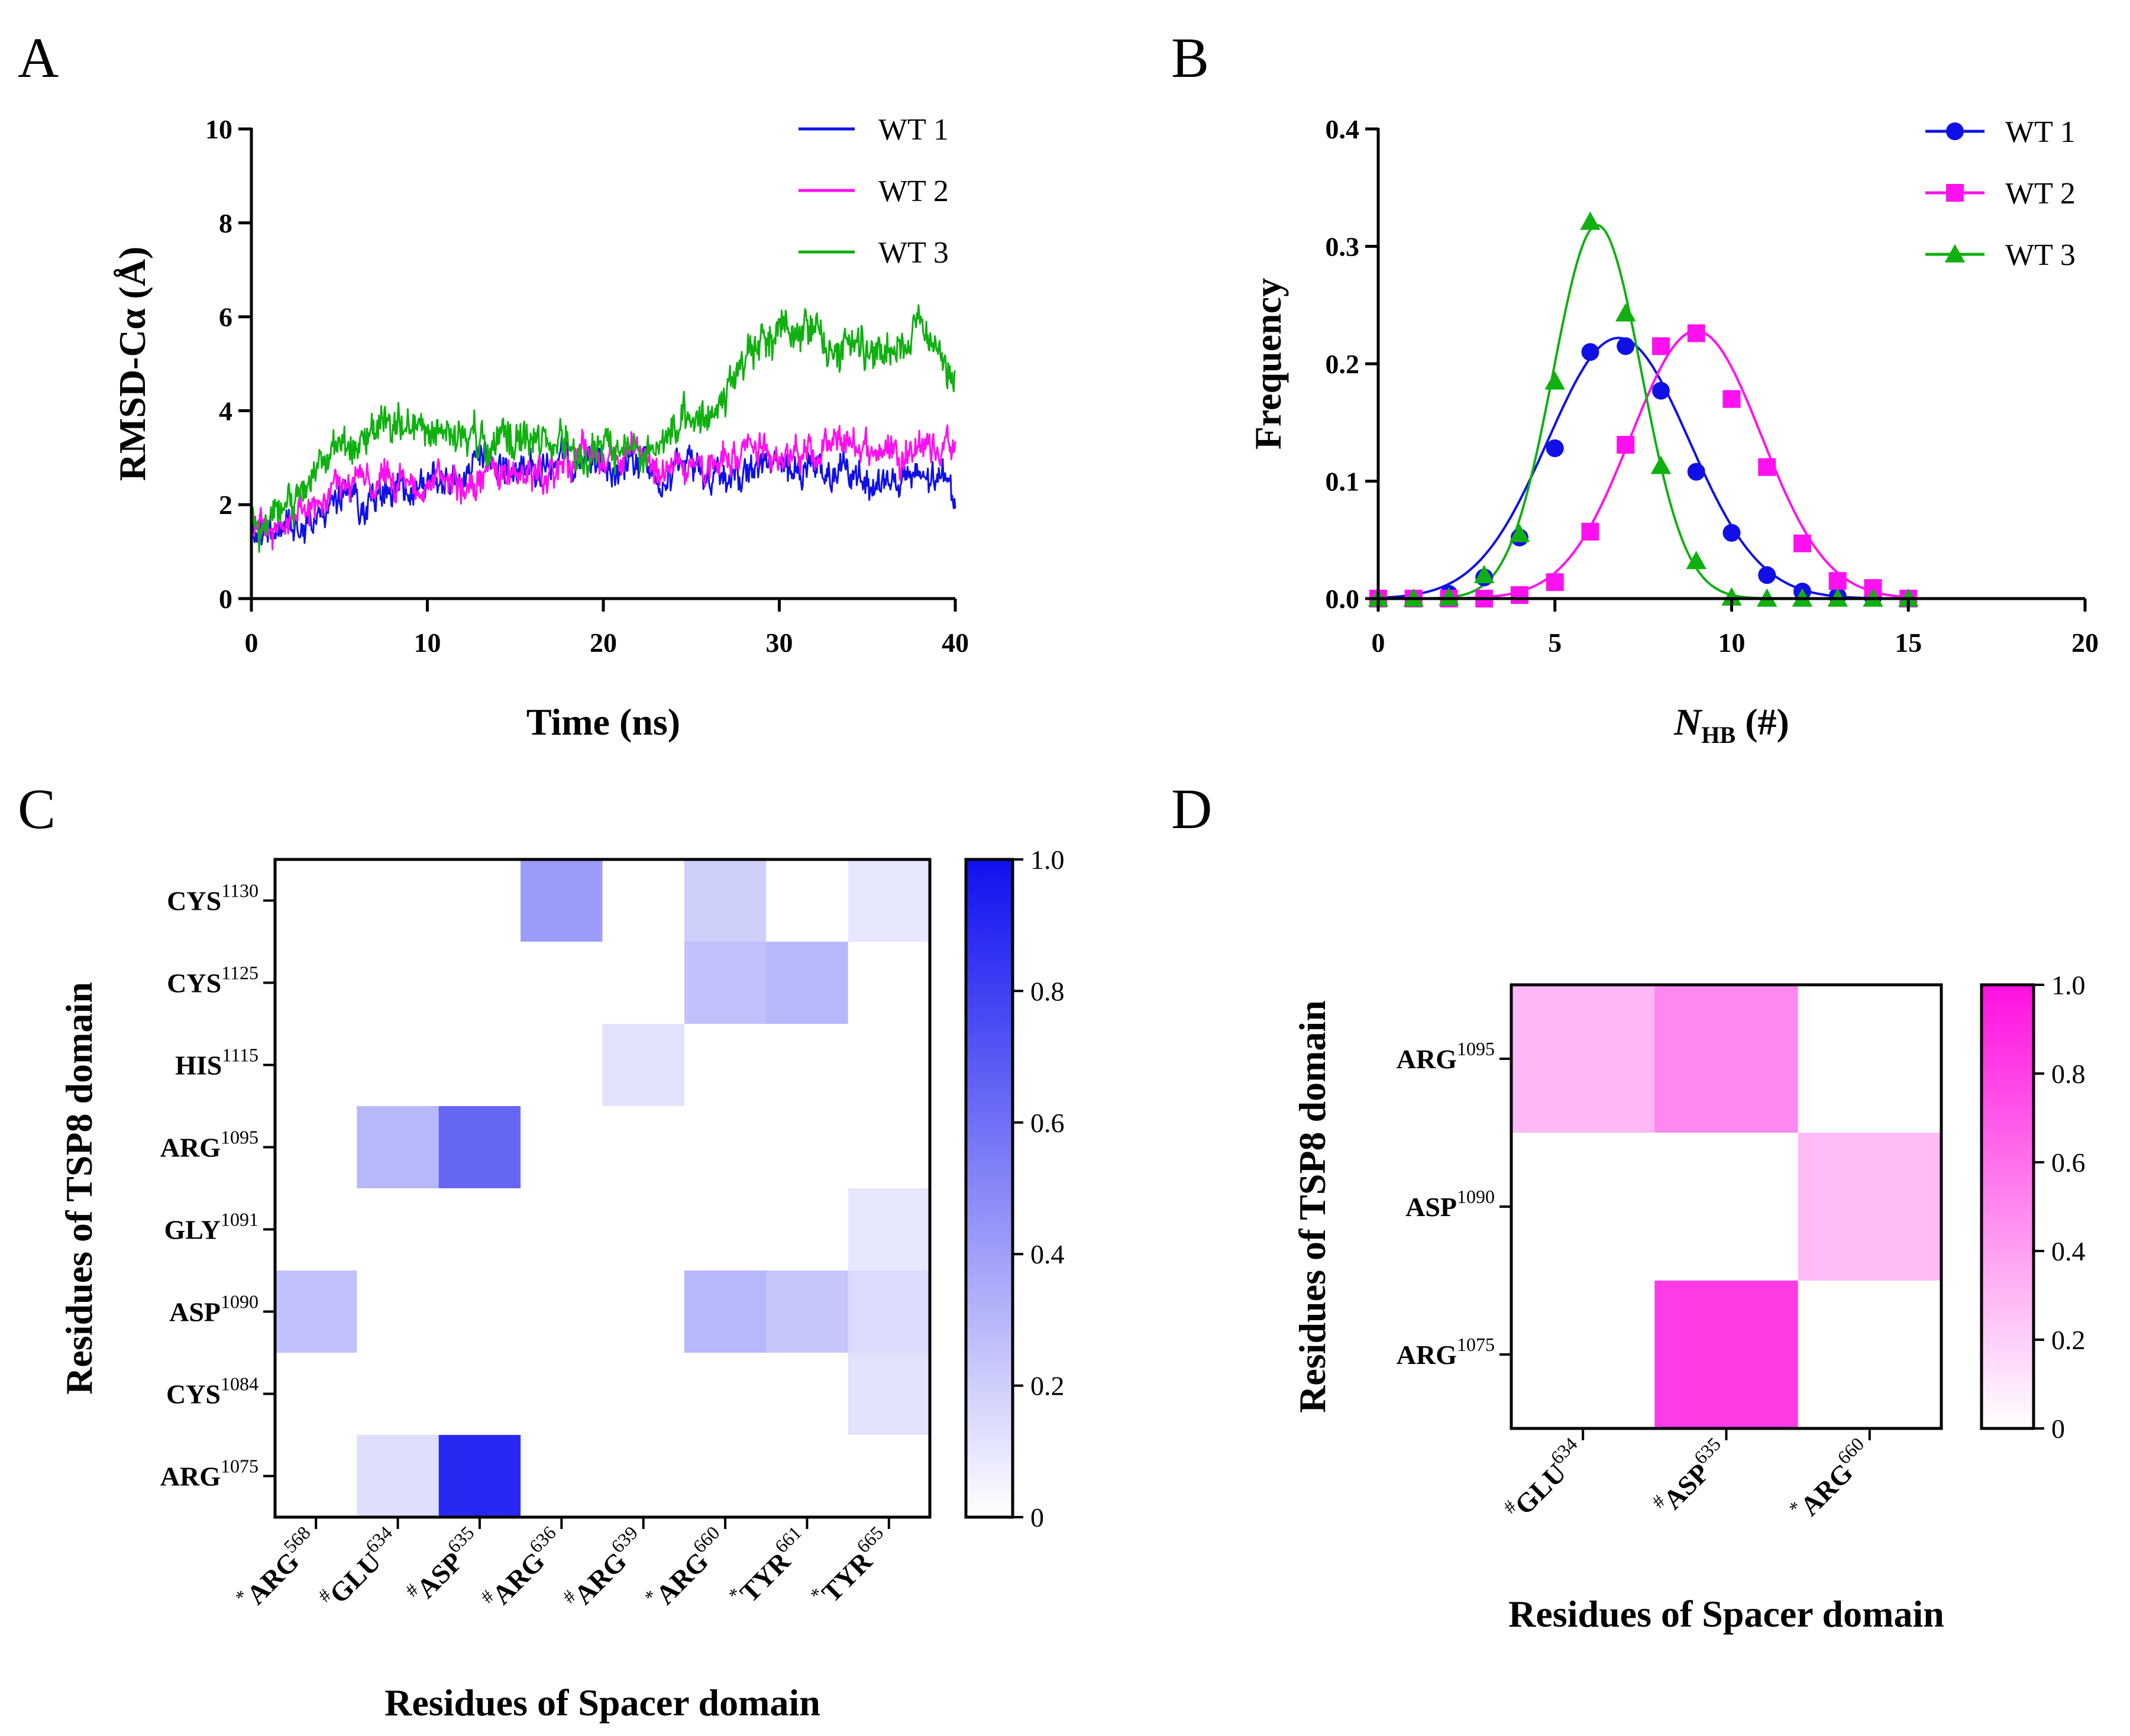  What do you see at coordinates (1661, 391) in the screenshot?
I see `data-point-wt1` at bounding box center [1661, 391].